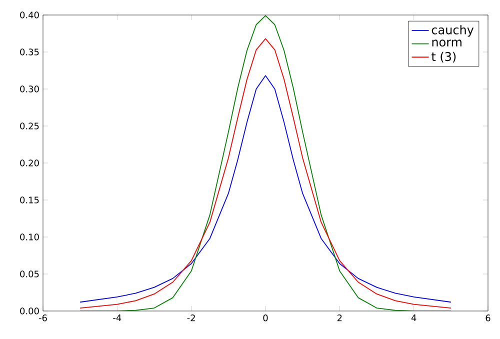  I want to click on y-tick-label: 0.20, so click(29, 163).